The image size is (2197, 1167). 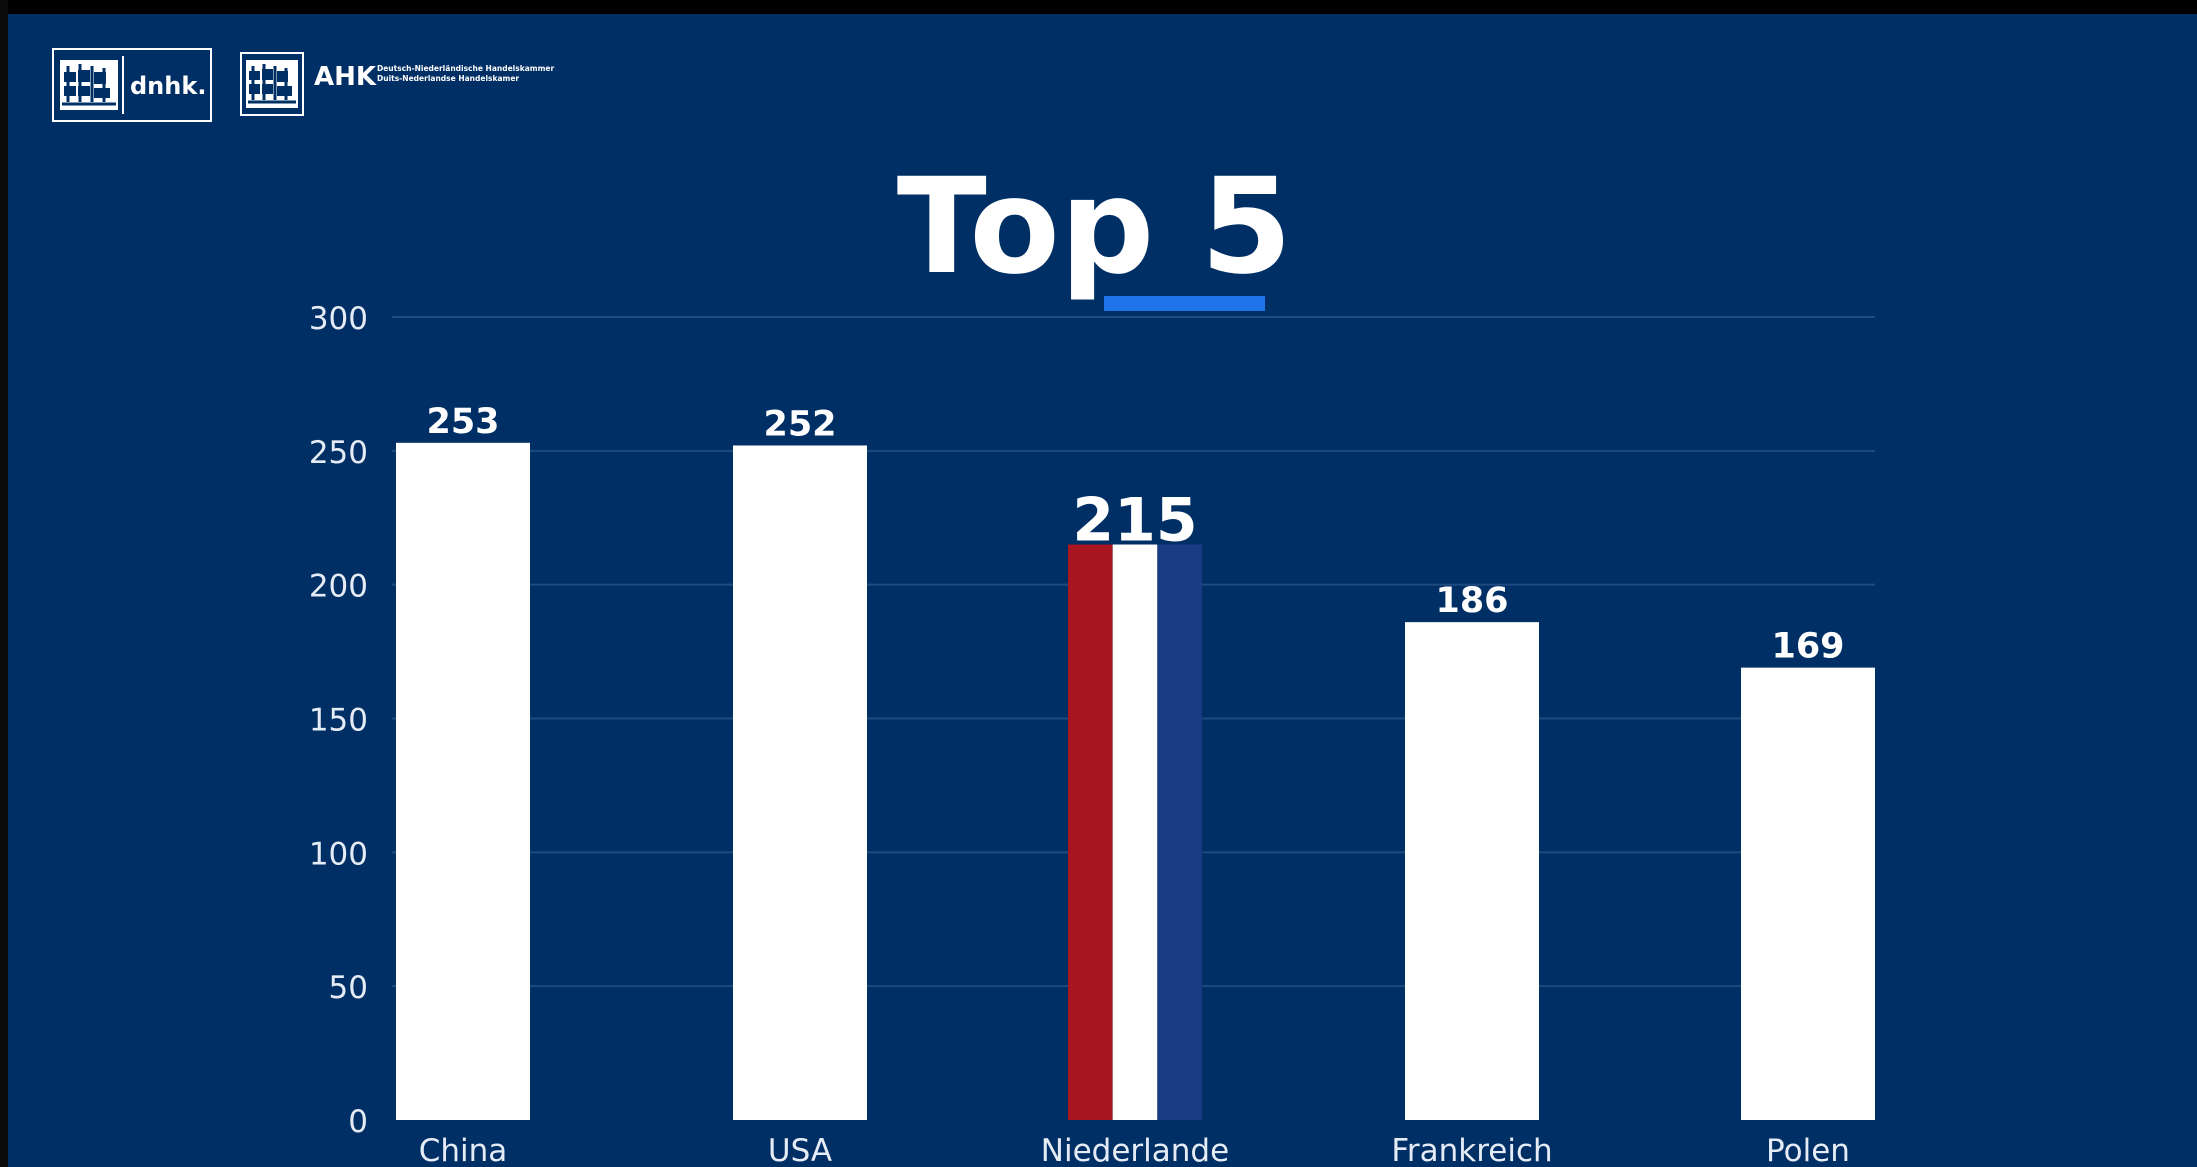 What do you see at coordinates (338, 587) in the screenshot?
I see `y-tick-label: 200` at bounding box center [338, 587].